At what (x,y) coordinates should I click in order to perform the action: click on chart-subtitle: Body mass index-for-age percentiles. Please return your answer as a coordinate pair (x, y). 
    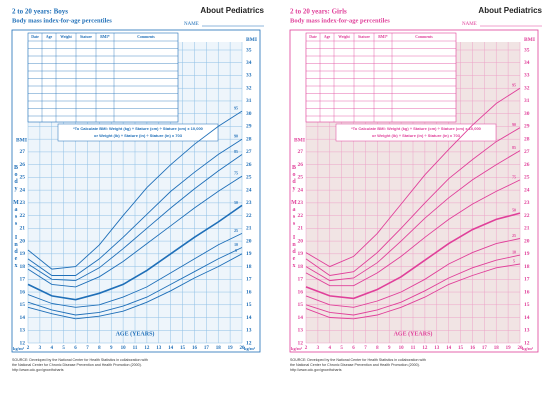
    Looking at the image, I should click on (340, 20).